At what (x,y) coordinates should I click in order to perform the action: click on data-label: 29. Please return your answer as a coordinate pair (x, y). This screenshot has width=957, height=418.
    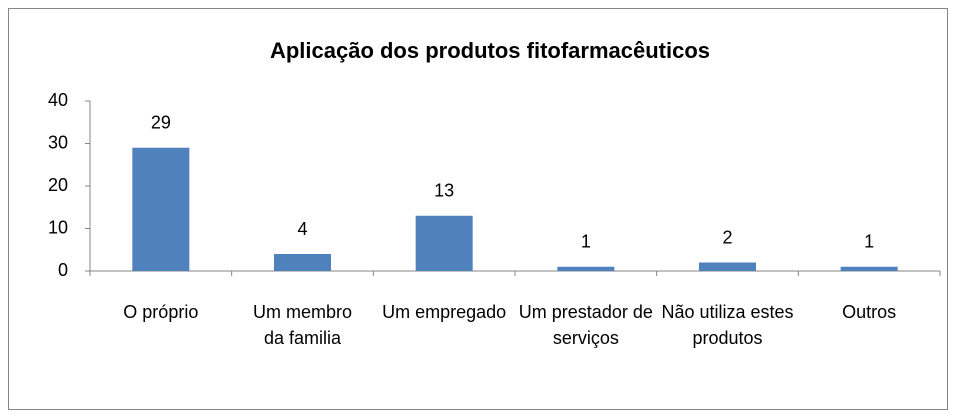
    Looking at the image, I should click on (161, 123).